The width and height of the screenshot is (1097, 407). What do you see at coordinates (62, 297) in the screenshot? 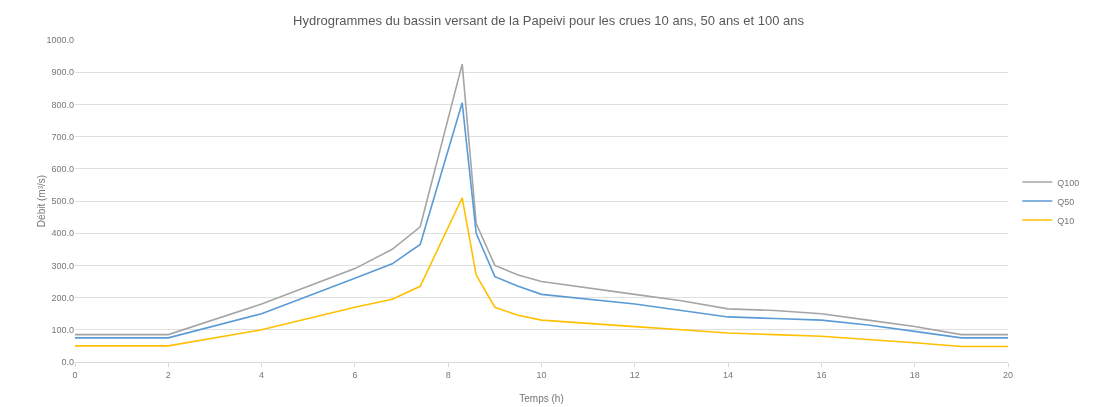
I see `y-tick-label: 200.0` at bounding box center [62, 297].